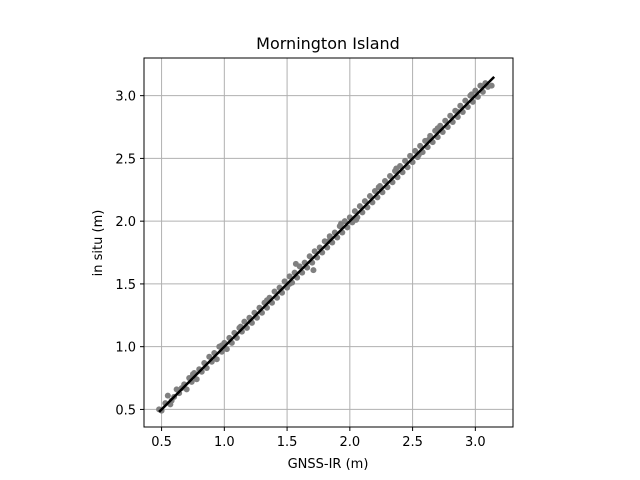 This screenshot has width=640, height=480. I want to click on x-tick-label-2: 1.5, so click(287, 442).